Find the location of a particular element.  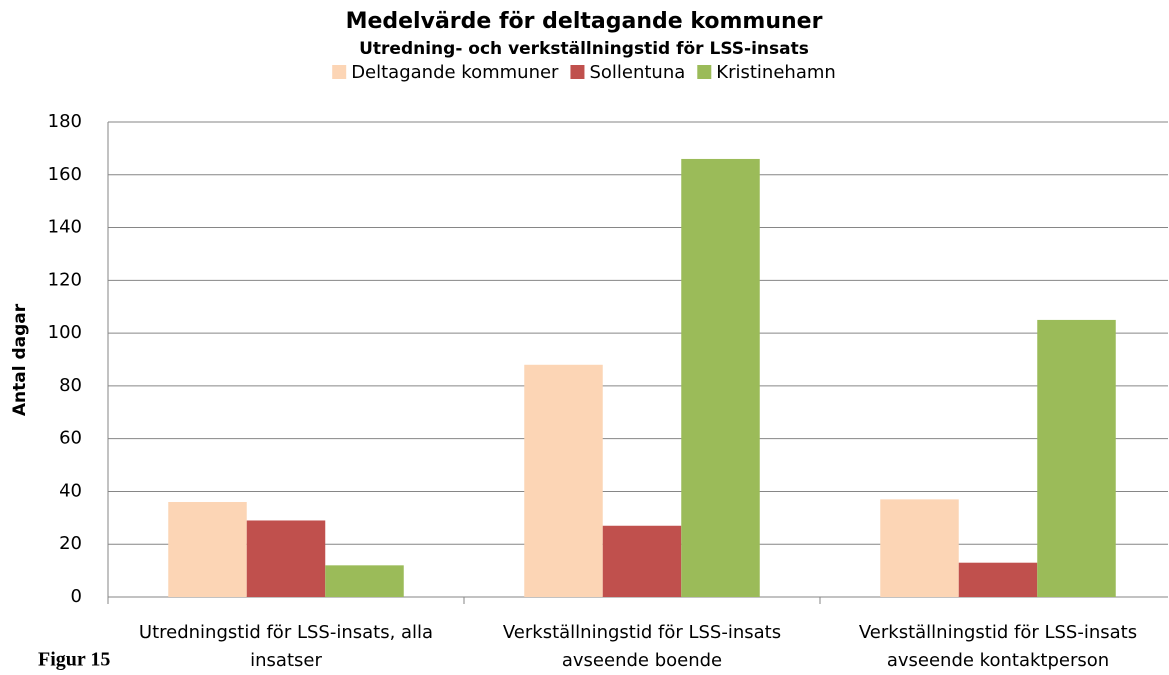

x-tick-label: avseende kontaktperson is located at coordinates (998, 660).